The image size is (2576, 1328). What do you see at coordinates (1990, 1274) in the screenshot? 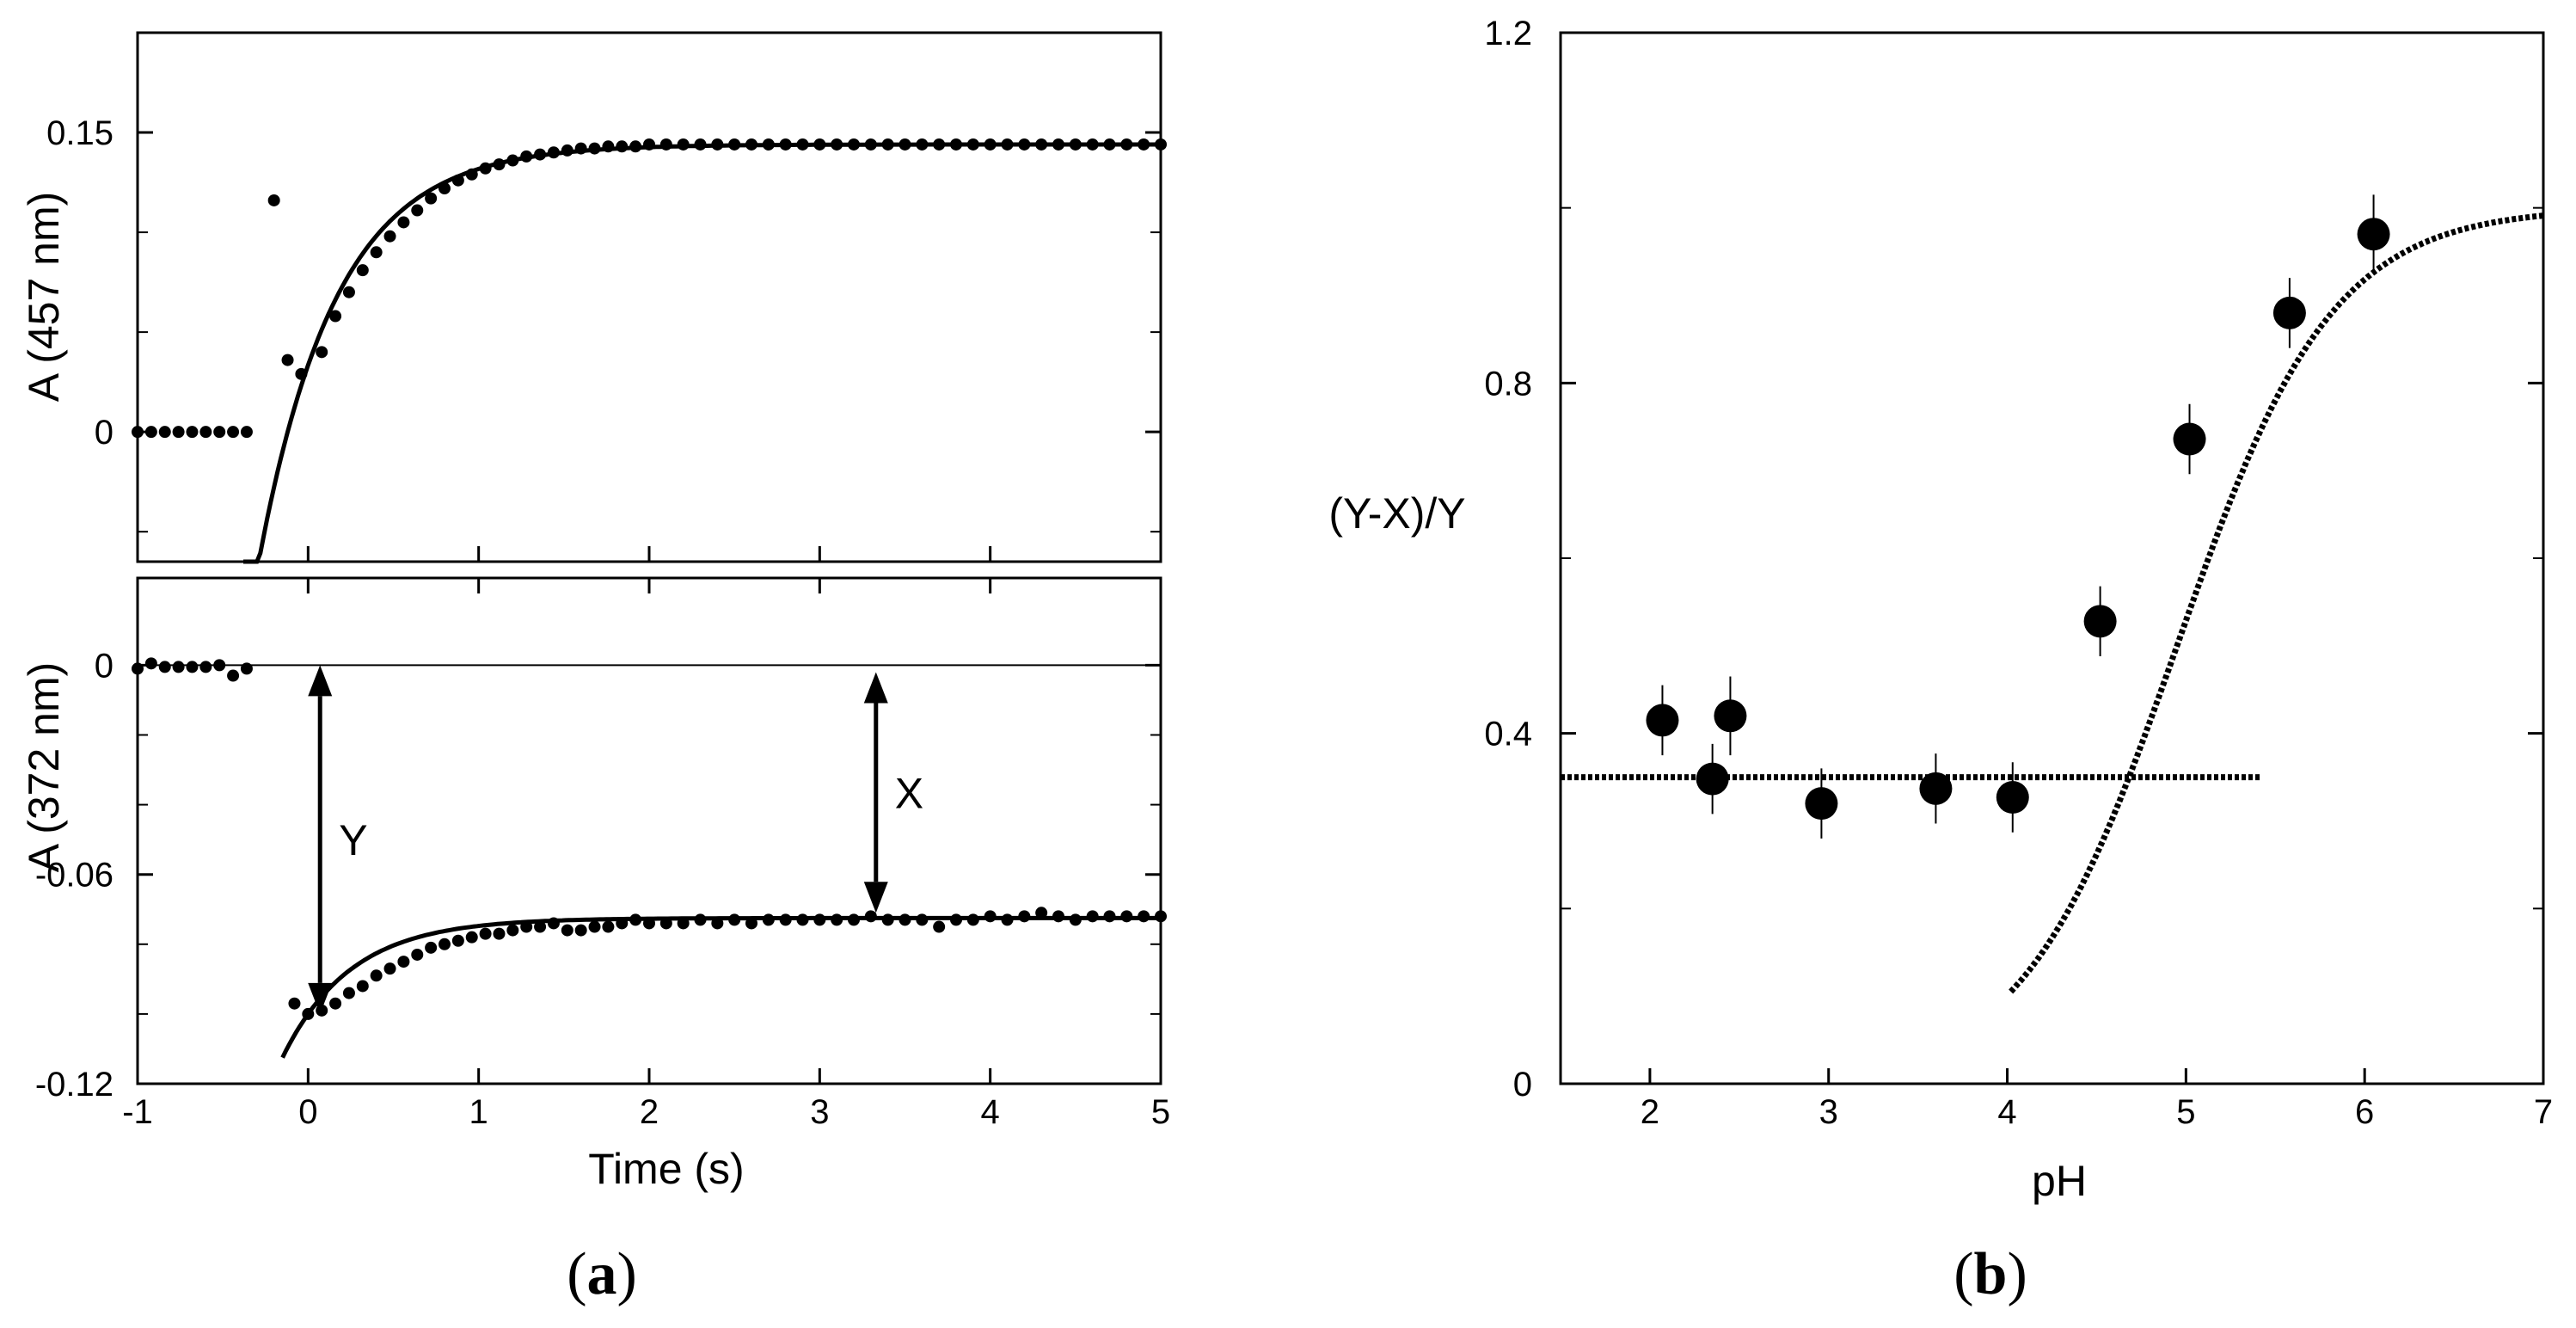
I see `caption-b: (b)` at bounding box center [1990, 1274].